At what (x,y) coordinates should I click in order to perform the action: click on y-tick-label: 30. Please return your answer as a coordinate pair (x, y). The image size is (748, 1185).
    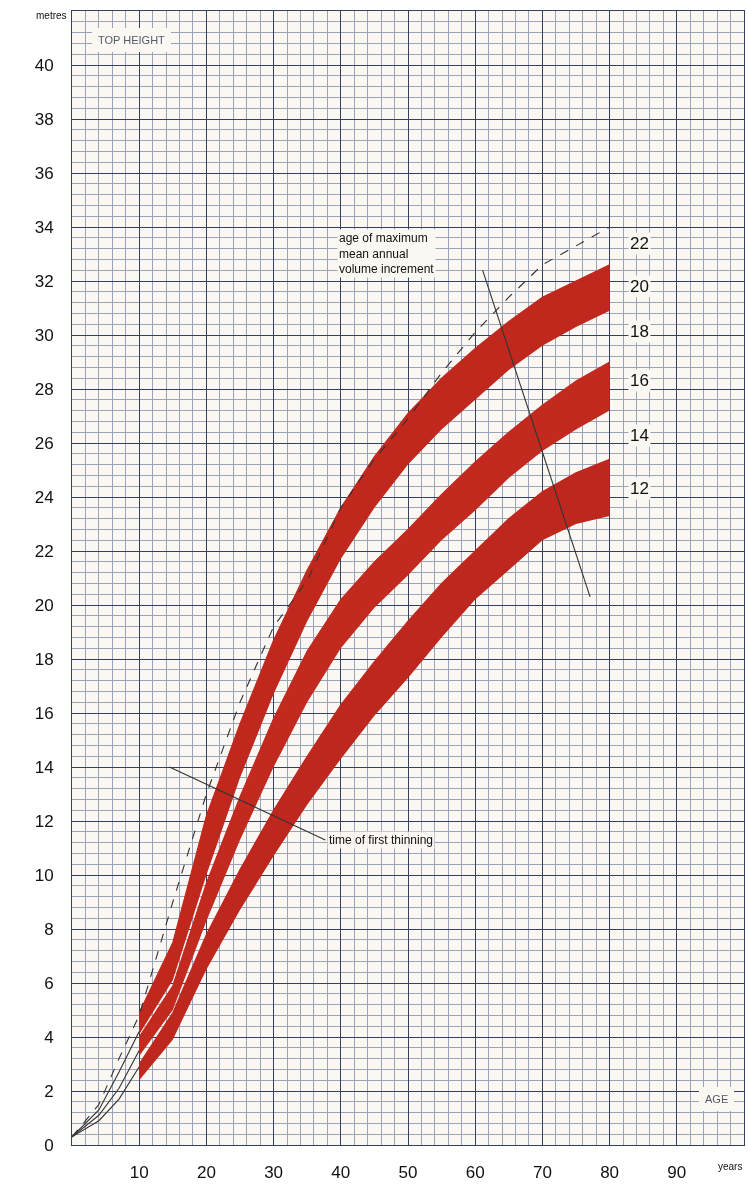
    Looking at the image, I should click on (44, 335).